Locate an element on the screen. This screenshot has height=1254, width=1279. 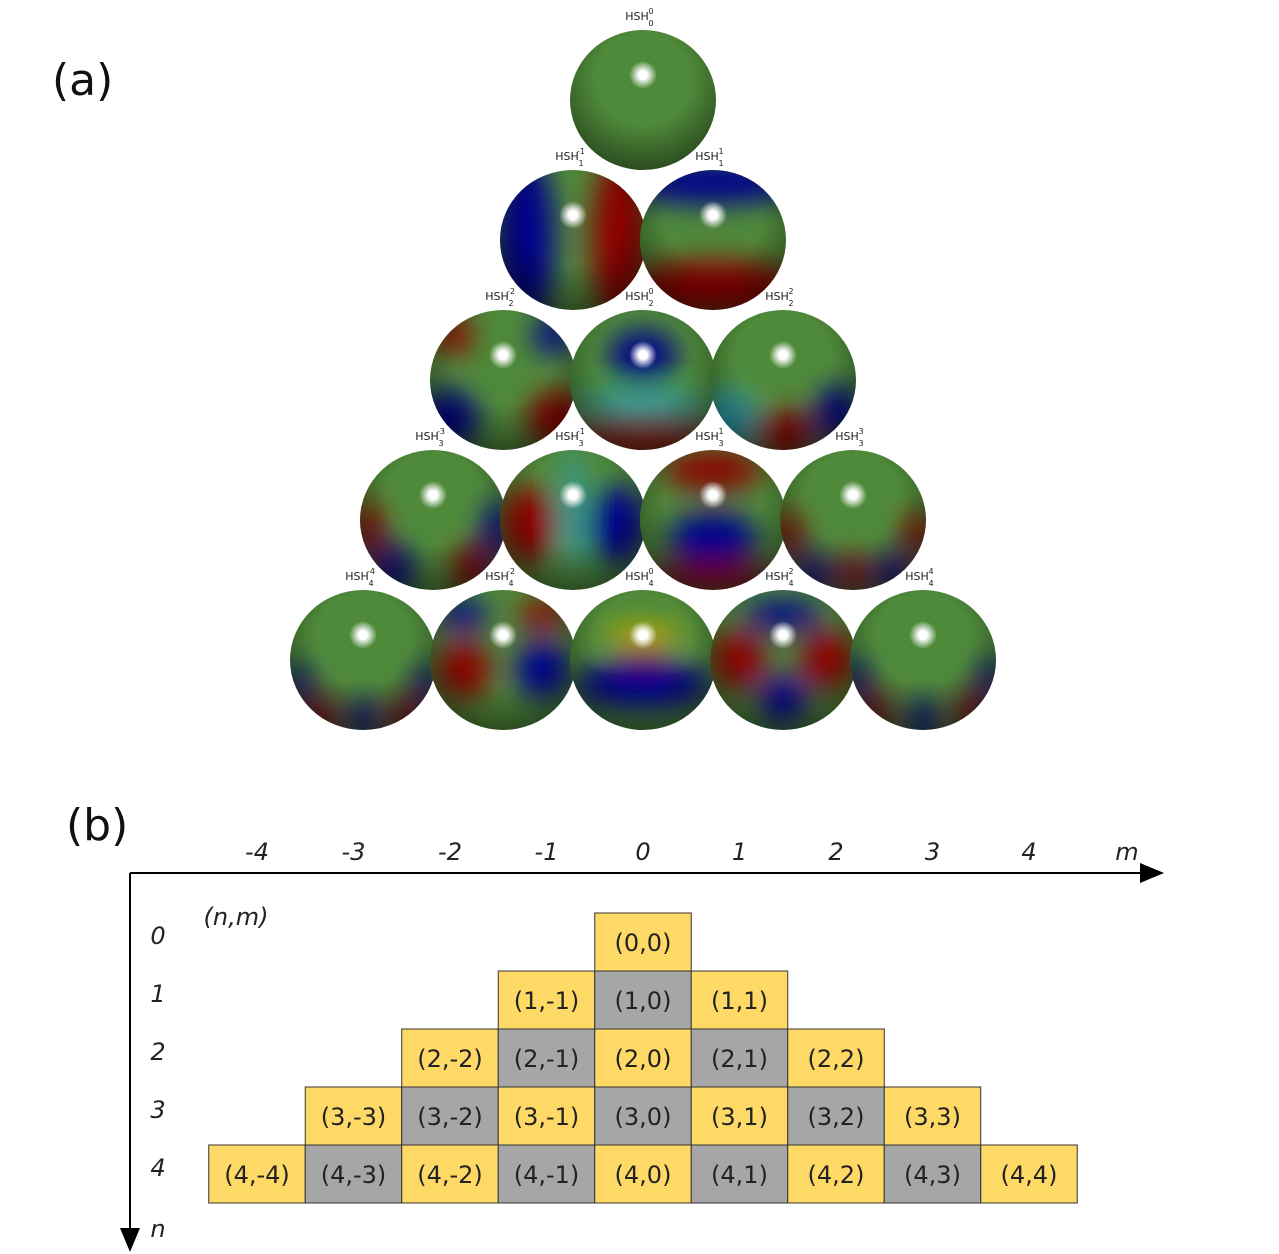
m-tick-label: -2 is located at coordinates (450, 852).